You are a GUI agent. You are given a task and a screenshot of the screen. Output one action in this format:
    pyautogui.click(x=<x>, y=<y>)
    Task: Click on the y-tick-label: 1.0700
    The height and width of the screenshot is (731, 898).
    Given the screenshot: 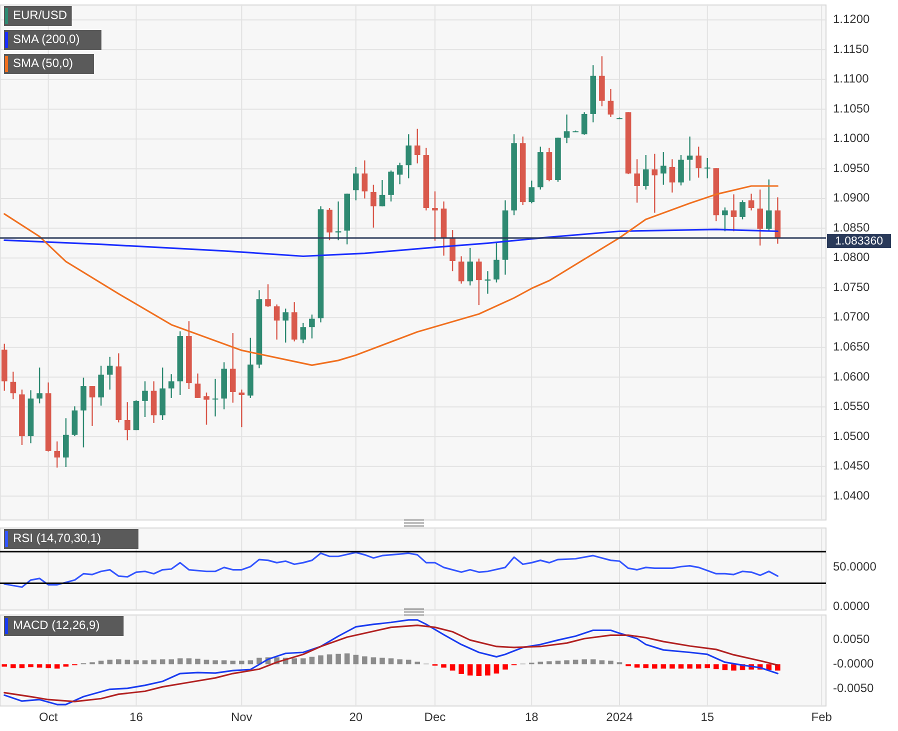 What is the action you would take?
    pyautogui.click(x=851, y=317)
    